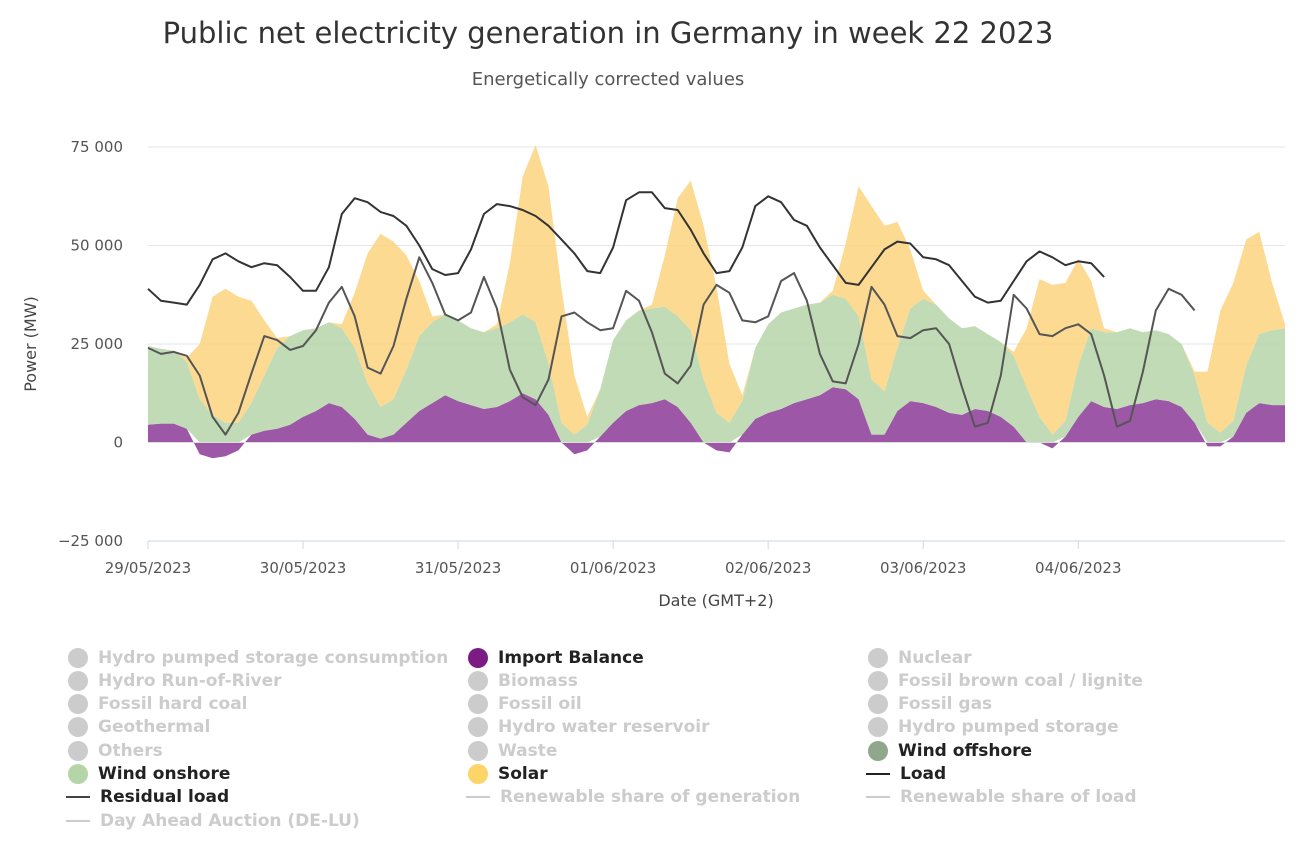 The image size is (1312, 847). I want to click on legend-item-geothermal: Geothermal, so click(136, 727).